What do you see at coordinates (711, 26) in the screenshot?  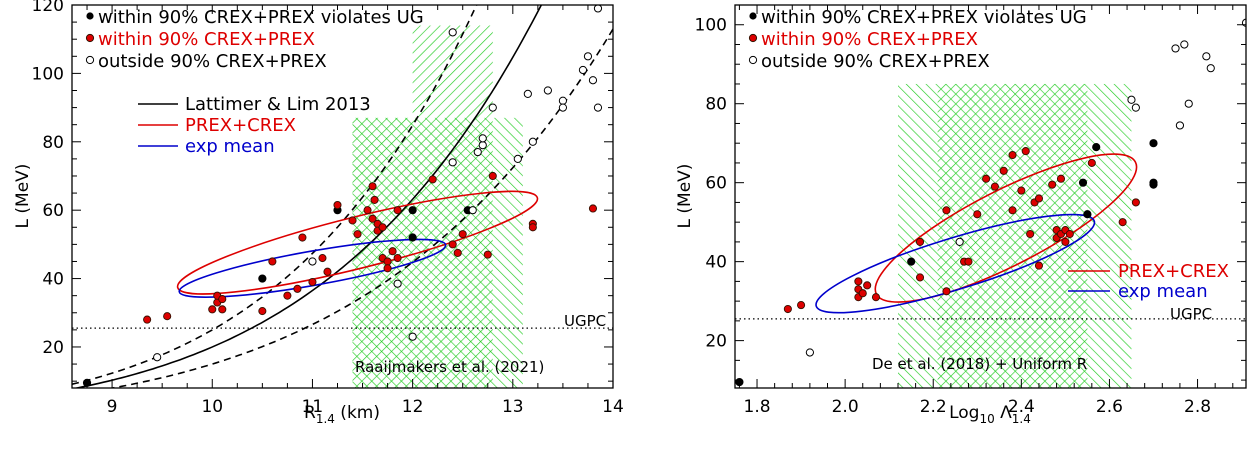 I see `y-tick-label: 100` at bounding box center [711, 26].